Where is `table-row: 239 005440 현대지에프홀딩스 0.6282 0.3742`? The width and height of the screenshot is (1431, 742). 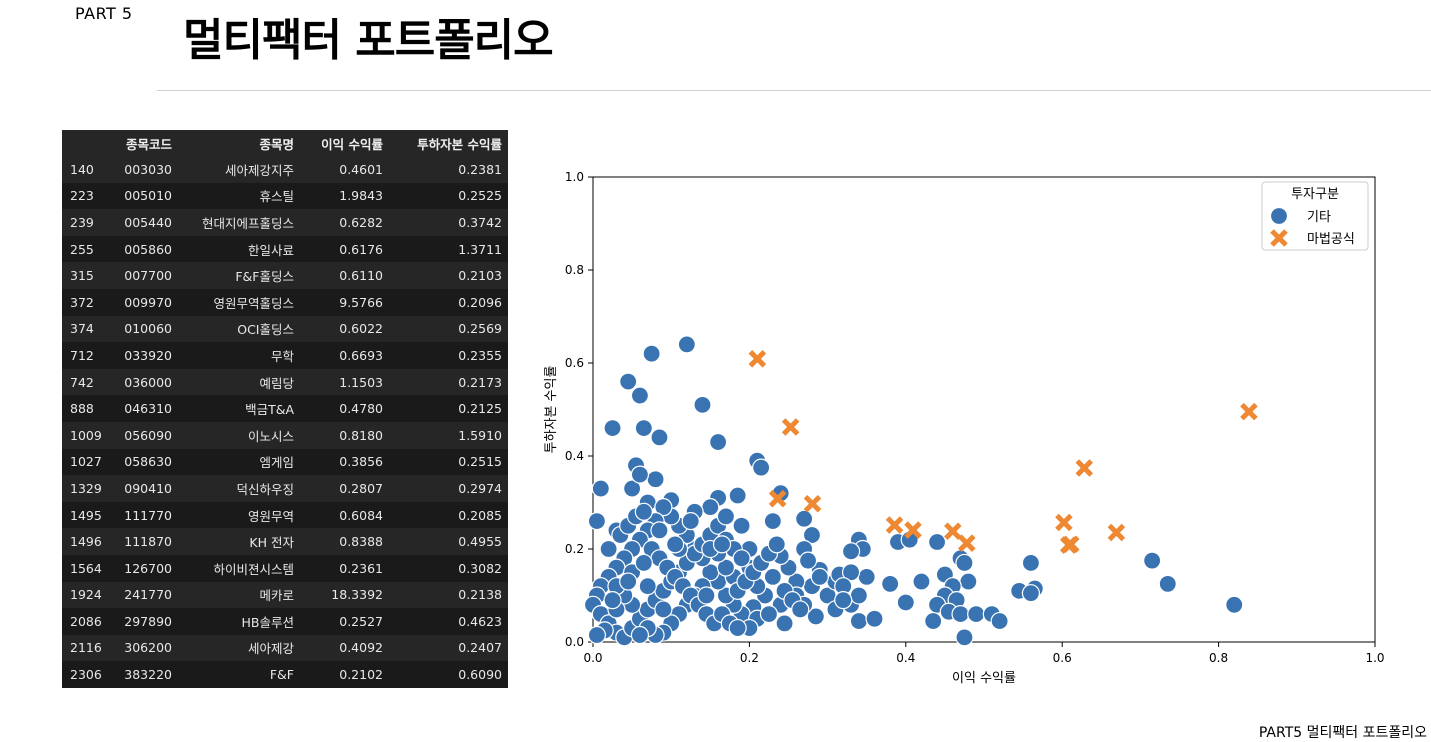
table-row: 239 005440 현대지에프홀딩스 0.6282 0.3742 is located at coordinates (285, 222).